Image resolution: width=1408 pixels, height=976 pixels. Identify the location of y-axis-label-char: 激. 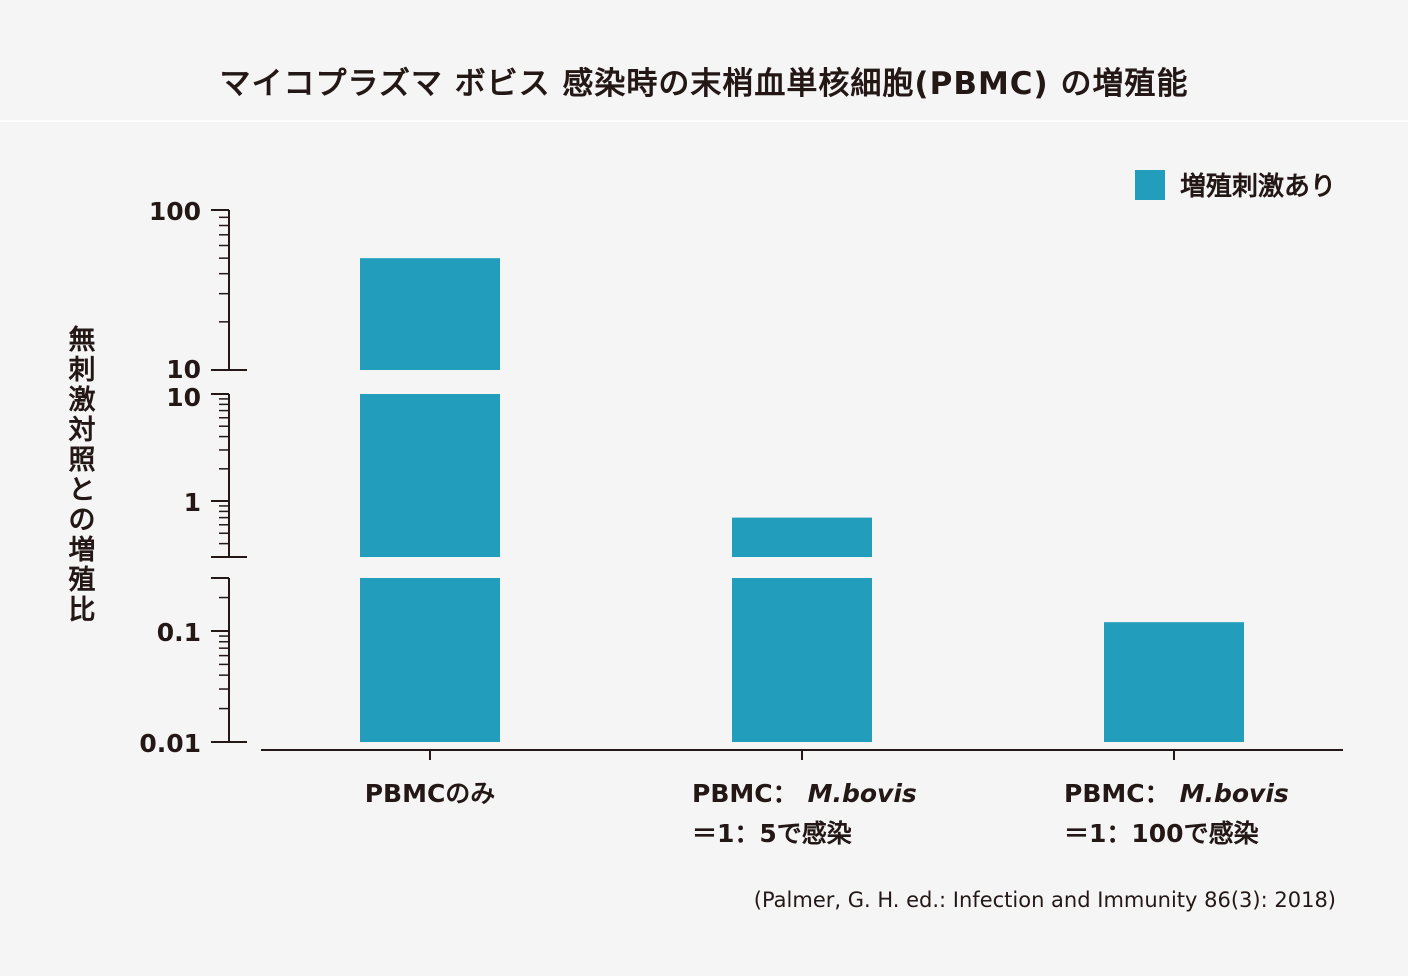
(82, 400).